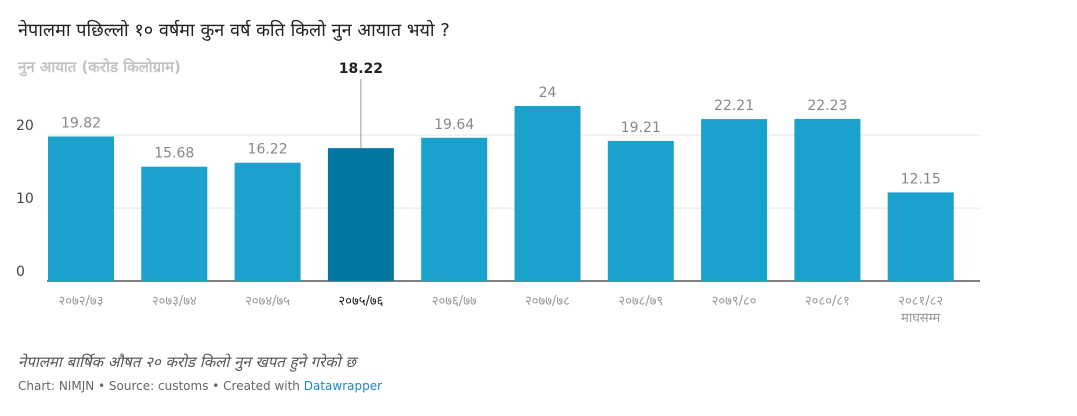 The height and width of the screenshot is (416, 1077). What do you see at coordinates (268, 150) in the screenshot?
I see `value-label: 16.22` at bounding box center [268, 150].